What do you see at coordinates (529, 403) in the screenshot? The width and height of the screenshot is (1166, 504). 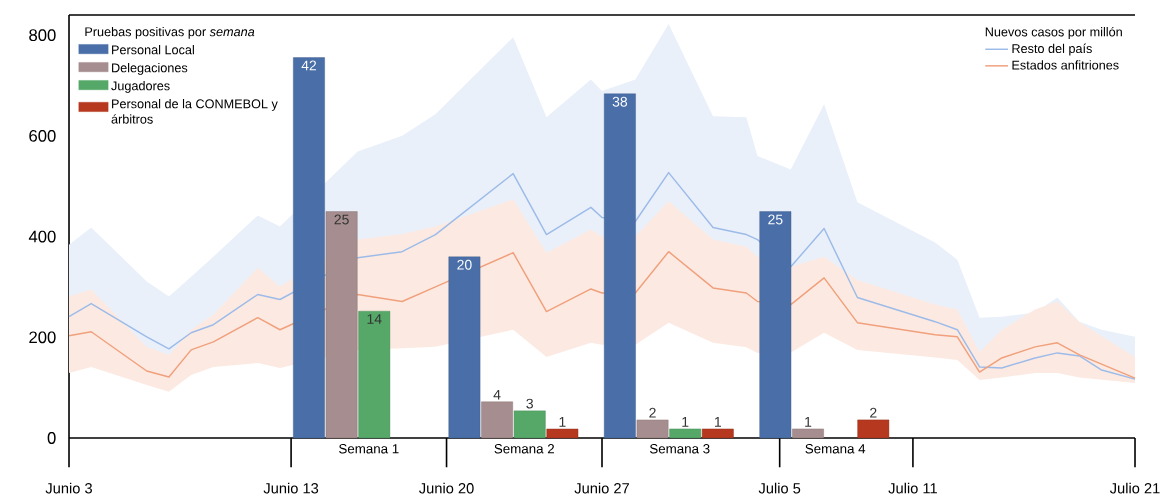 I see `data-label: 3` at bounding box center [529, 403].